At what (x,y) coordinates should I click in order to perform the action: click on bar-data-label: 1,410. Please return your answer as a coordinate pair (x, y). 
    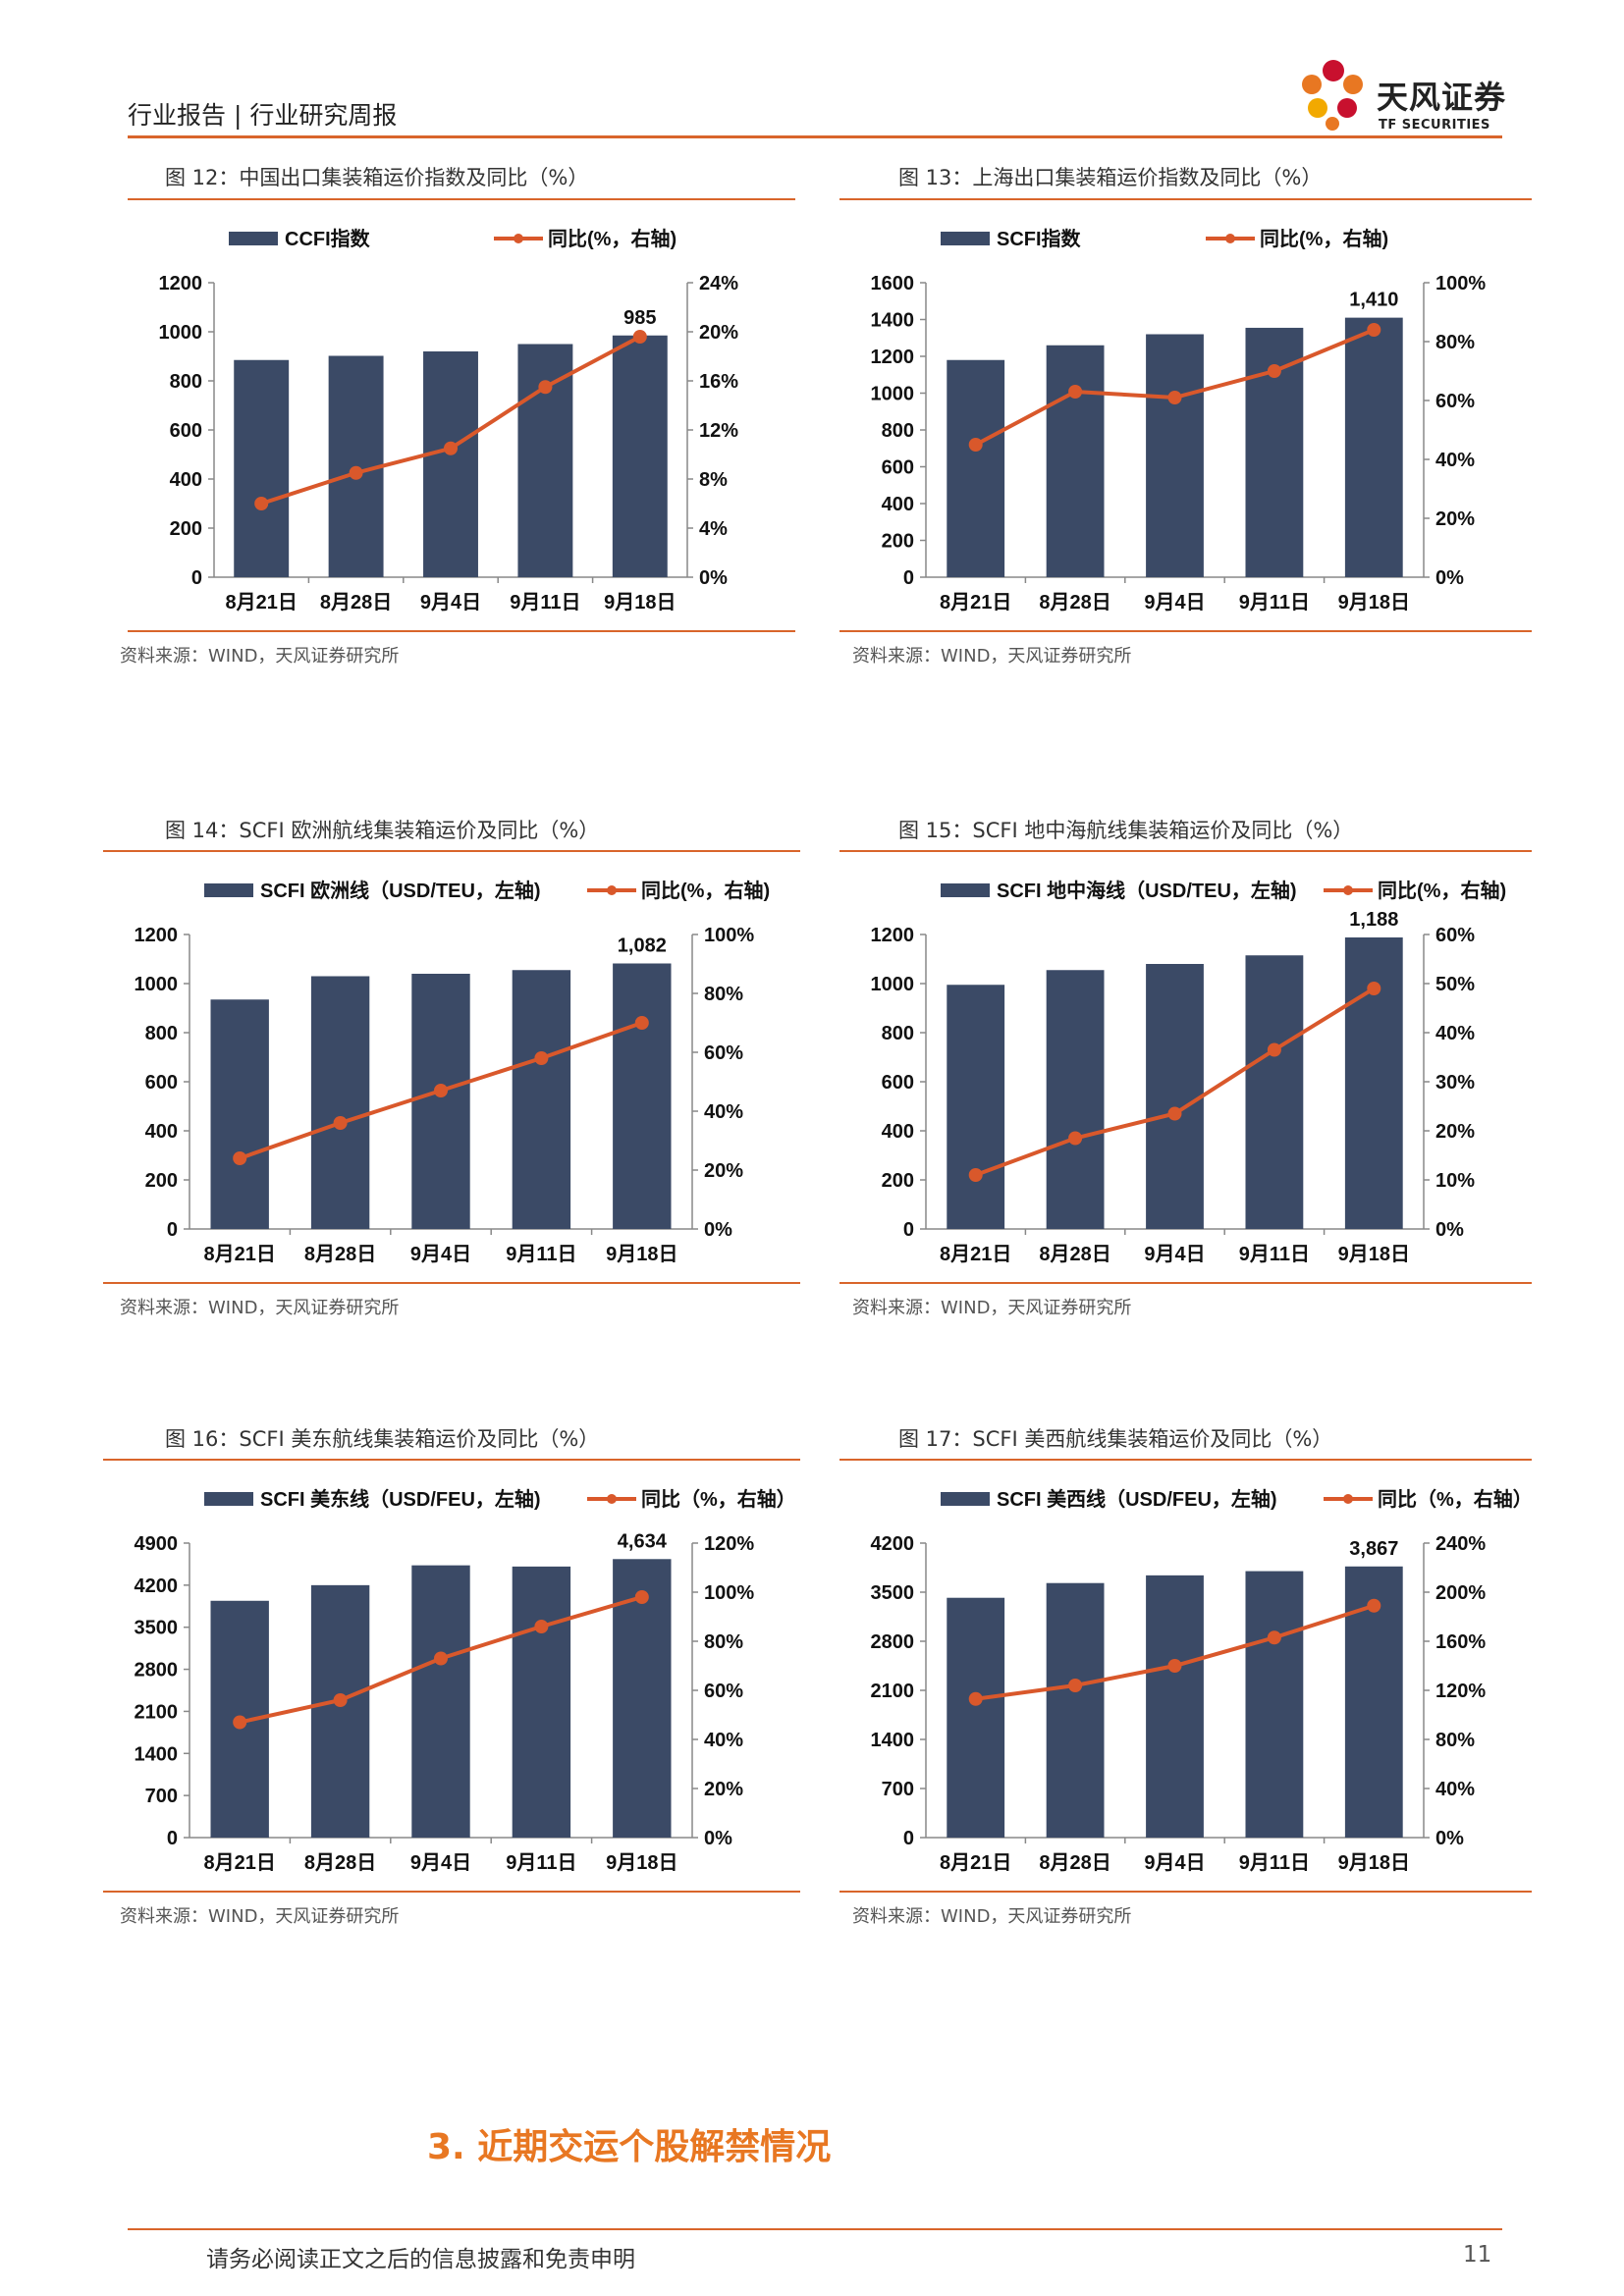
    Looking at the image, I should click on (1373, 301).